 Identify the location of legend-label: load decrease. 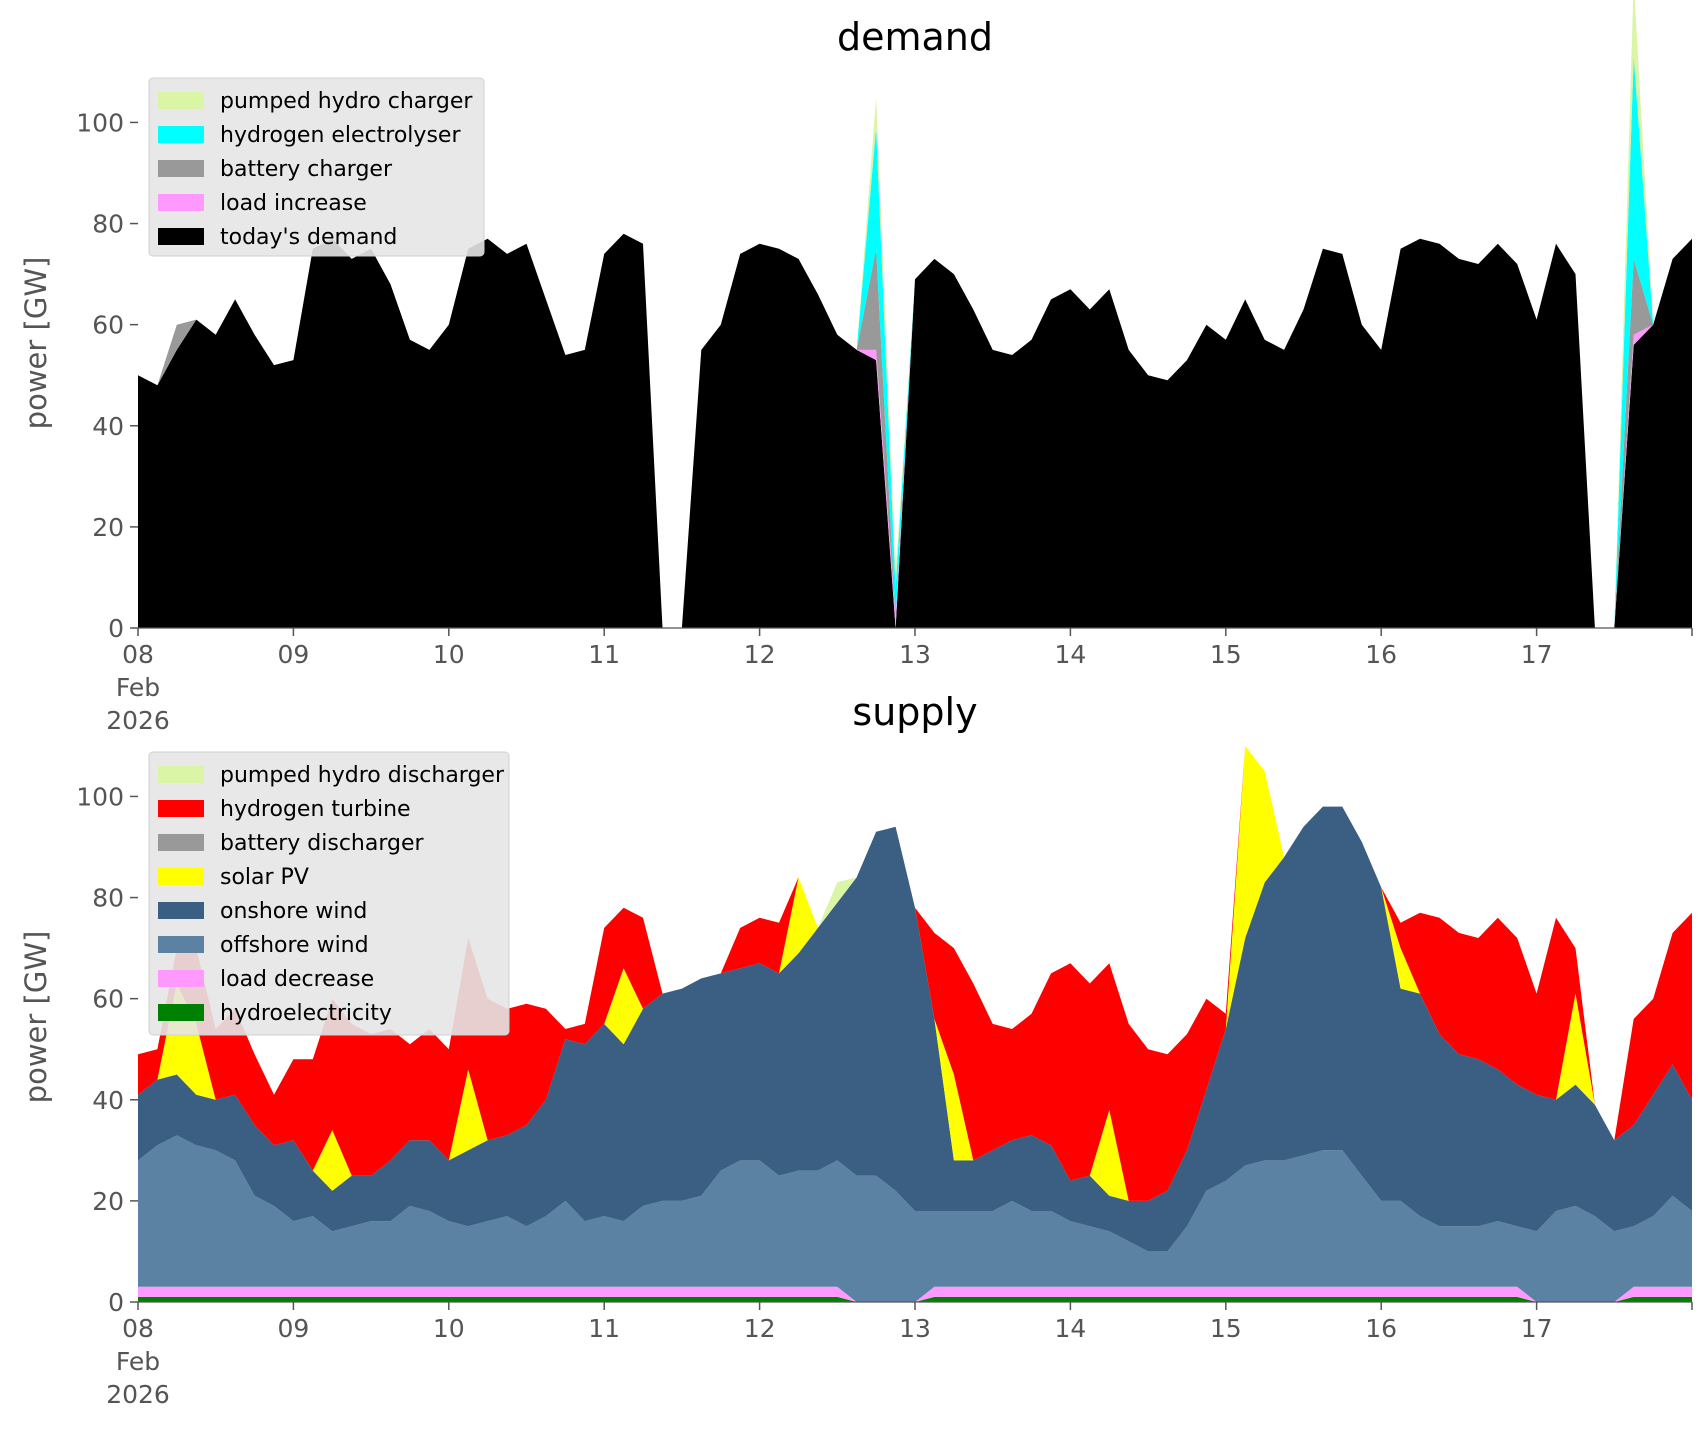
(297, 979).